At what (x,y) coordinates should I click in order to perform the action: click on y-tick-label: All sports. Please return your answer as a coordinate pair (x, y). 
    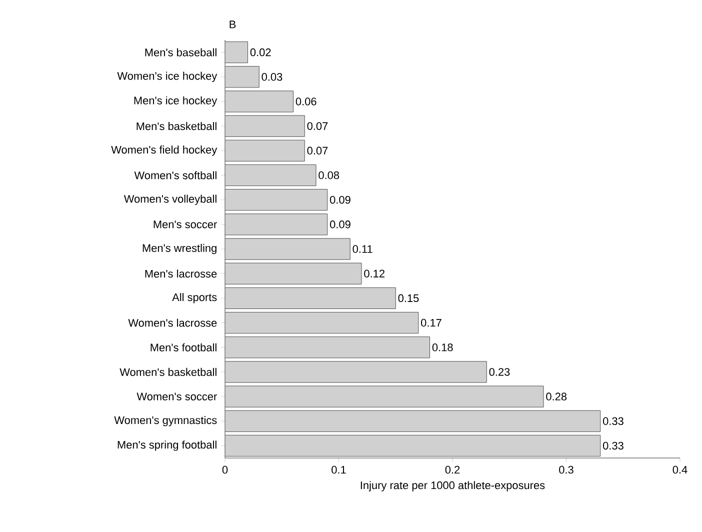
    Looking at the image, I should click on (194, 298).